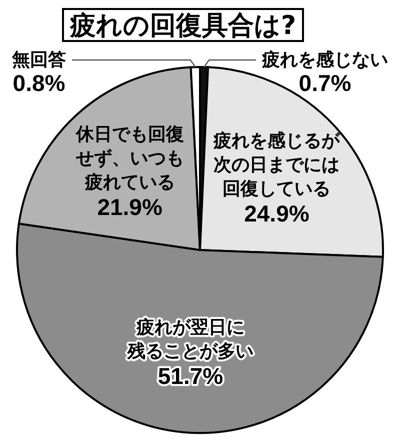  I want to click on data-label: 51.7%, so click(191, 375).